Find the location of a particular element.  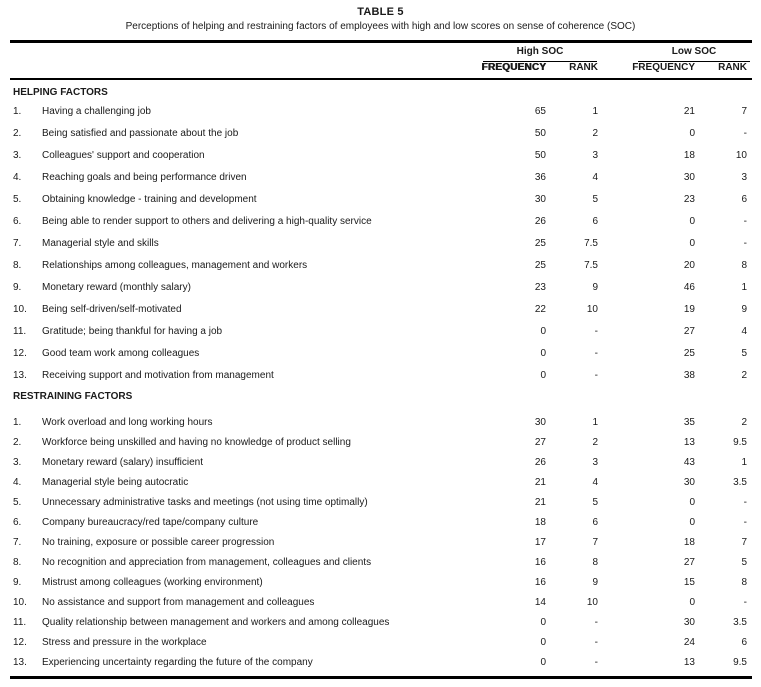

high-soc-frequency-value: 36 is located at coordinates (540, 177).